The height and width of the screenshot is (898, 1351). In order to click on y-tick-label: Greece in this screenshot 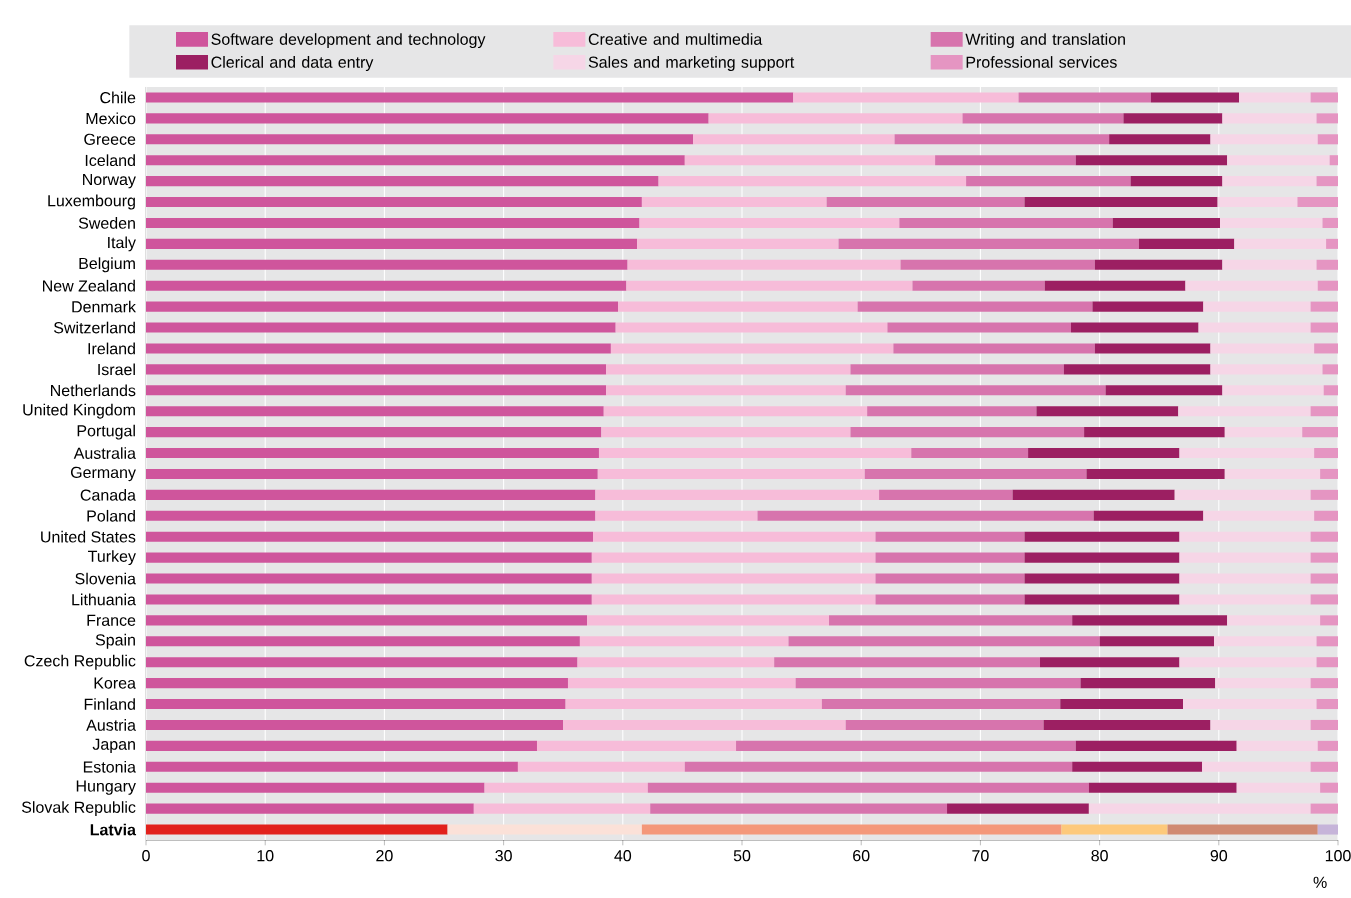, I will do `click(110, 139)`.